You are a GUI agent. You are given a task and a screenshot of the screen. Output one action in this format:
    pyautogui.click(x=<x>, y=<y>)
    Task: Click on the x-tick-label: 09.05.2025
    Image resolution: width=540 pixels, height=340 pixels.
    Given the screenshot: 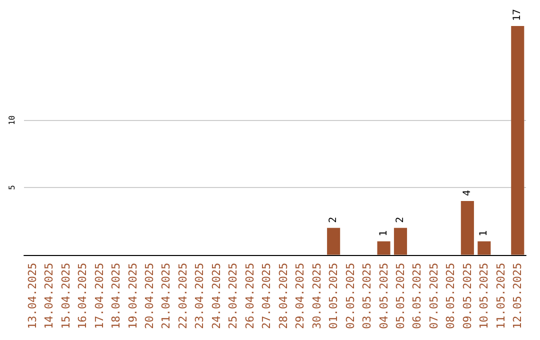 What is the action you would take?
    pyautogui.click(x=467, y=296)
    